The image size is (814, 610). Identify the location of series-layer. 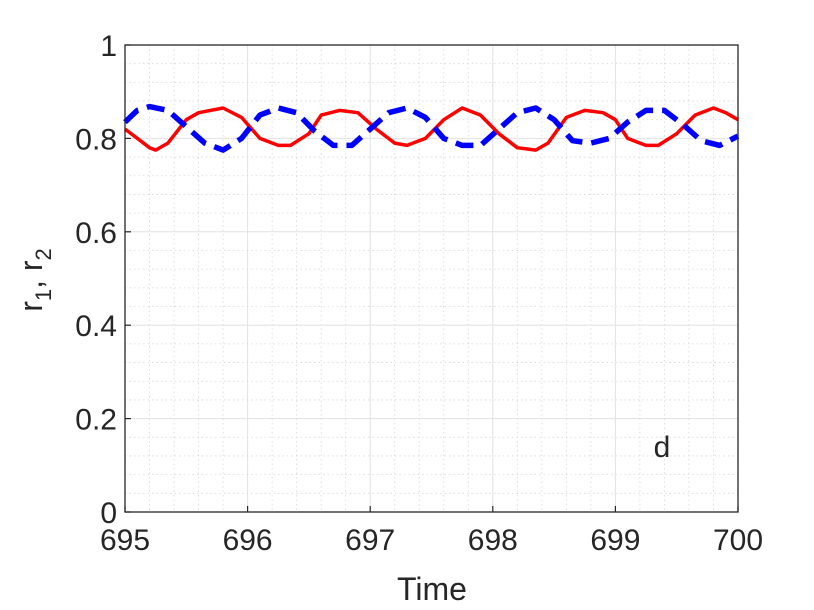
(431, 128).